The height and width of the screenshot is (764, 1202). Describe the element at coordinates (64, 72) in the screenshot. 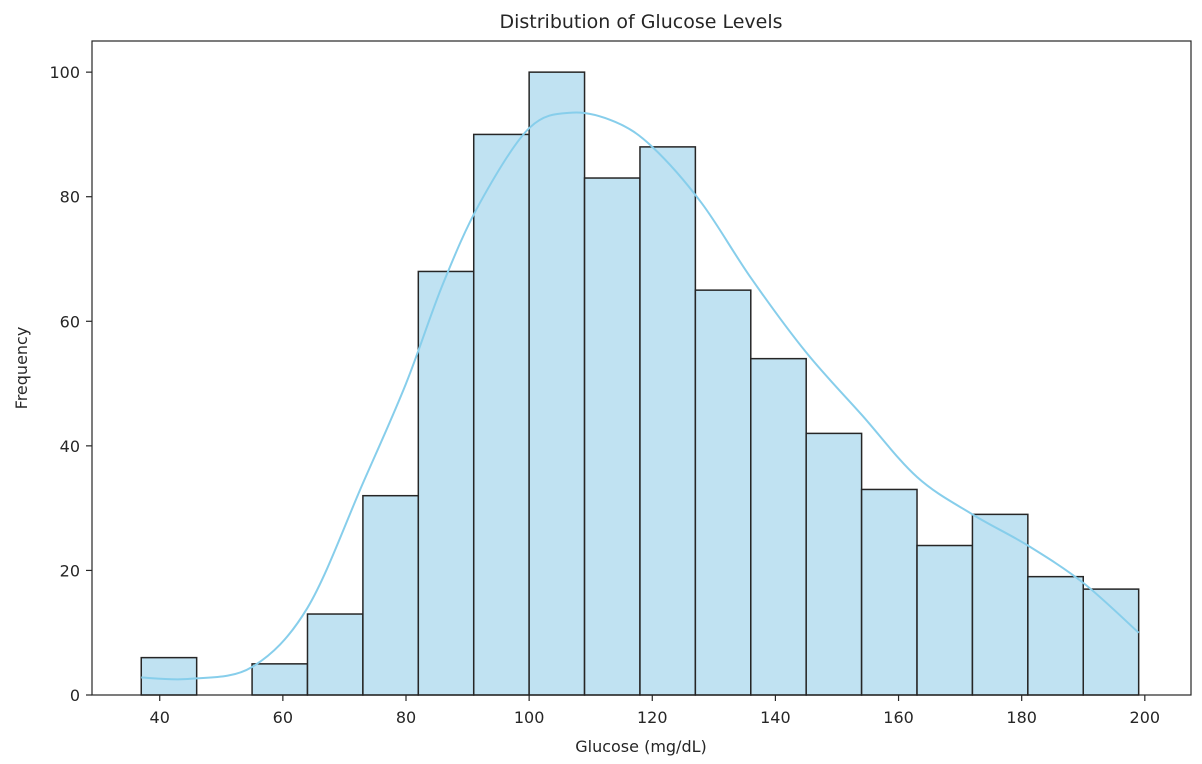

I see `y-tick-label: 100` at that location.